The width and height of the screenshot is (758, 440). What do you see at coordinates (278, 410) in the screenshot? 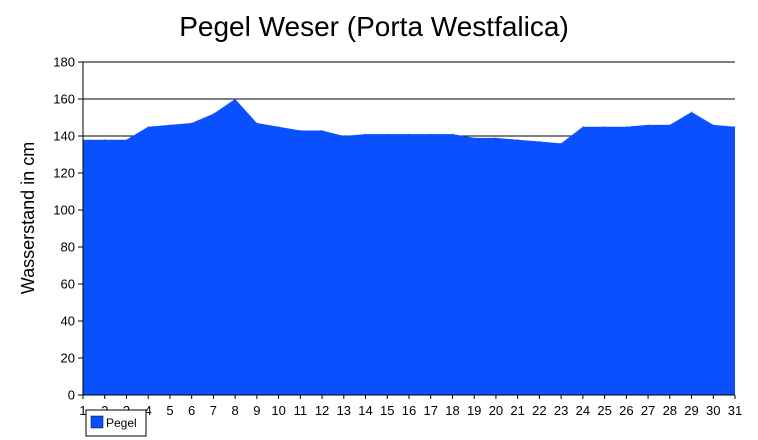
I see `x-tick-label-10: 10` at bounding box center [278, 410].